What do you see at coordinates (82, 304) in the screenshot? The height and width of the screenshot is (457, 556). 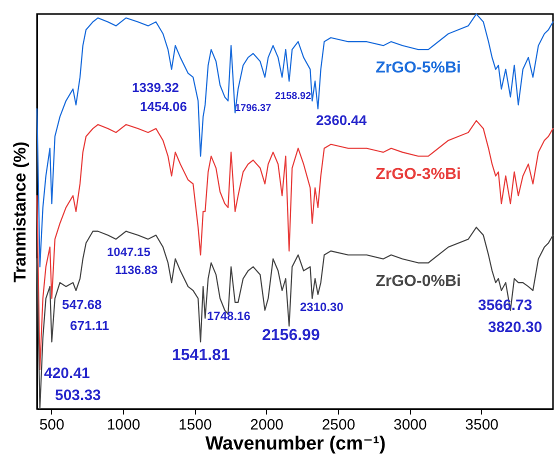 I see `annotation: 547.68` at bounding box center [82, 304].